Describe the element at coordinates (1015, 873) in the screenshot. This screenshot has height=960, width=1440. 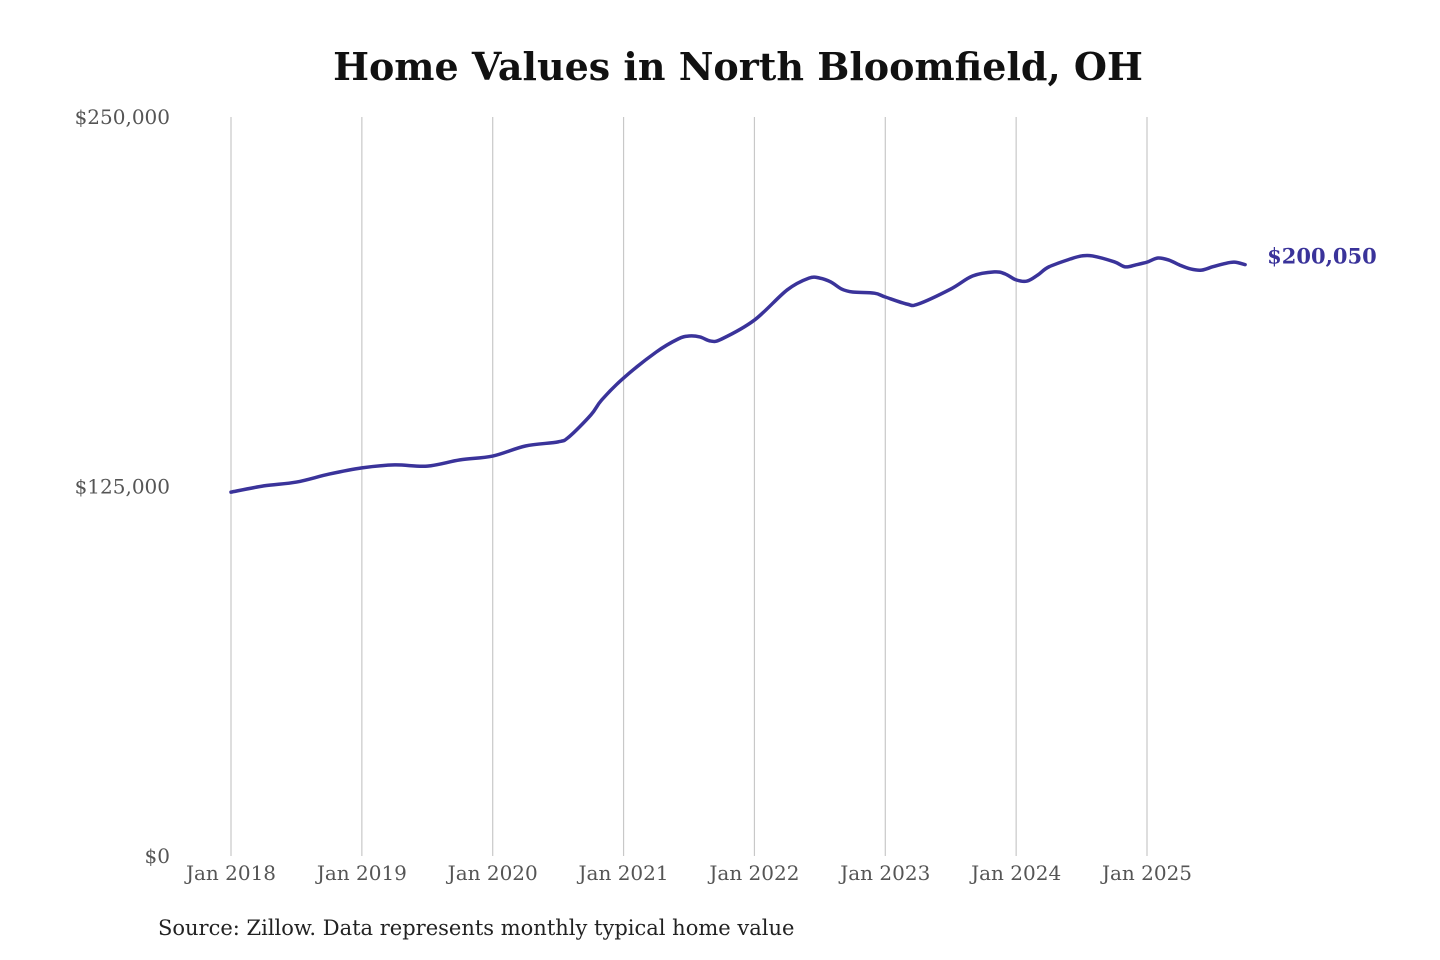
I see `x-tick-label: Jan 2024` at that location.